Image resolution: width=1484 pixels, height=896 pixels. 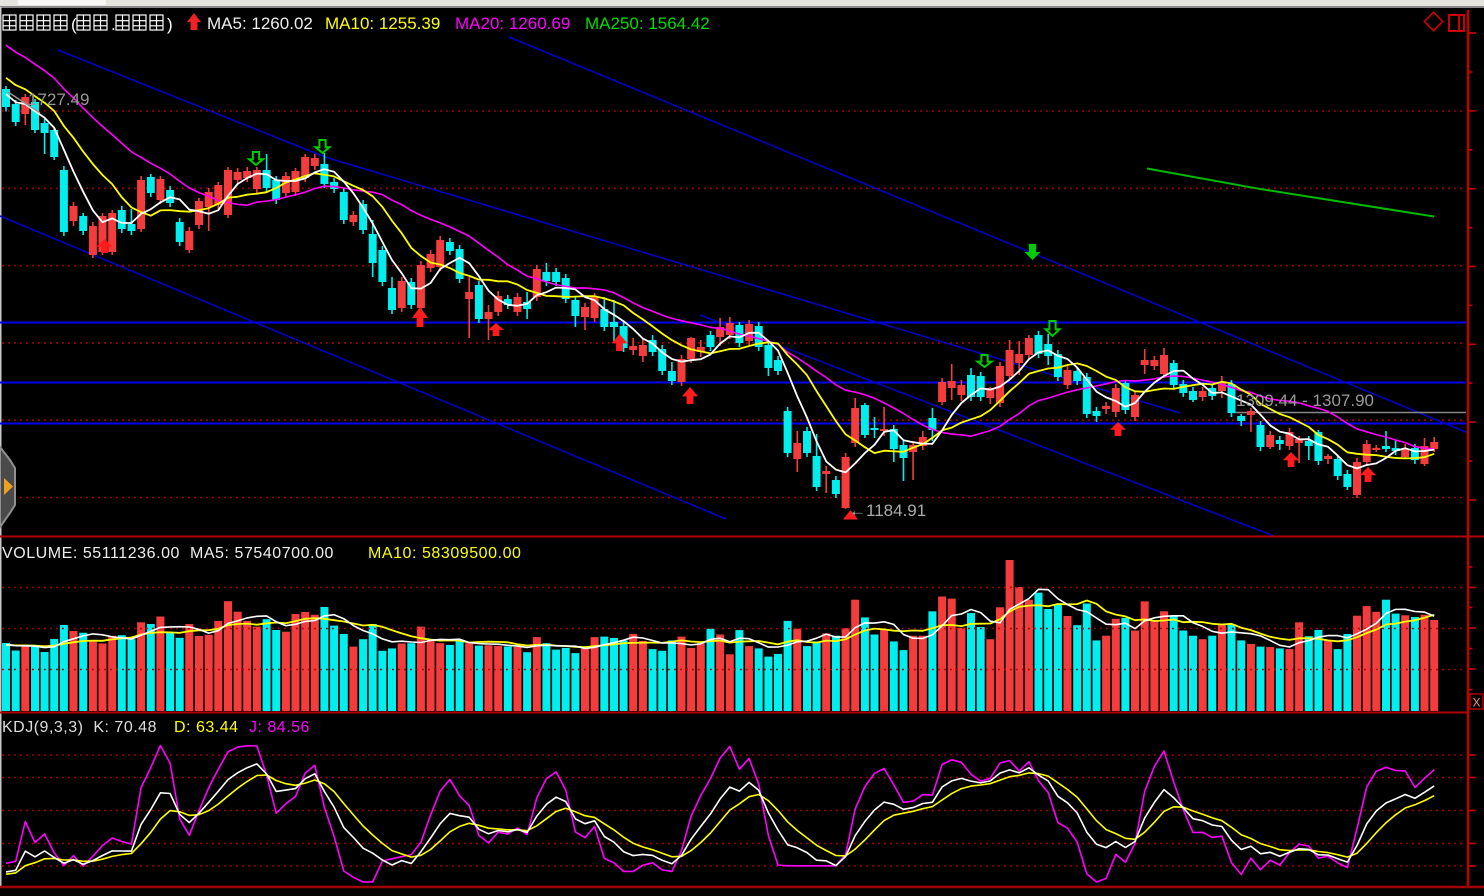 What do you see at coordinates (79, 727) in the screenshot?
I see `svg-text: KDJ(9,3,3) K: 70.48` at bounding box center [79, 727].